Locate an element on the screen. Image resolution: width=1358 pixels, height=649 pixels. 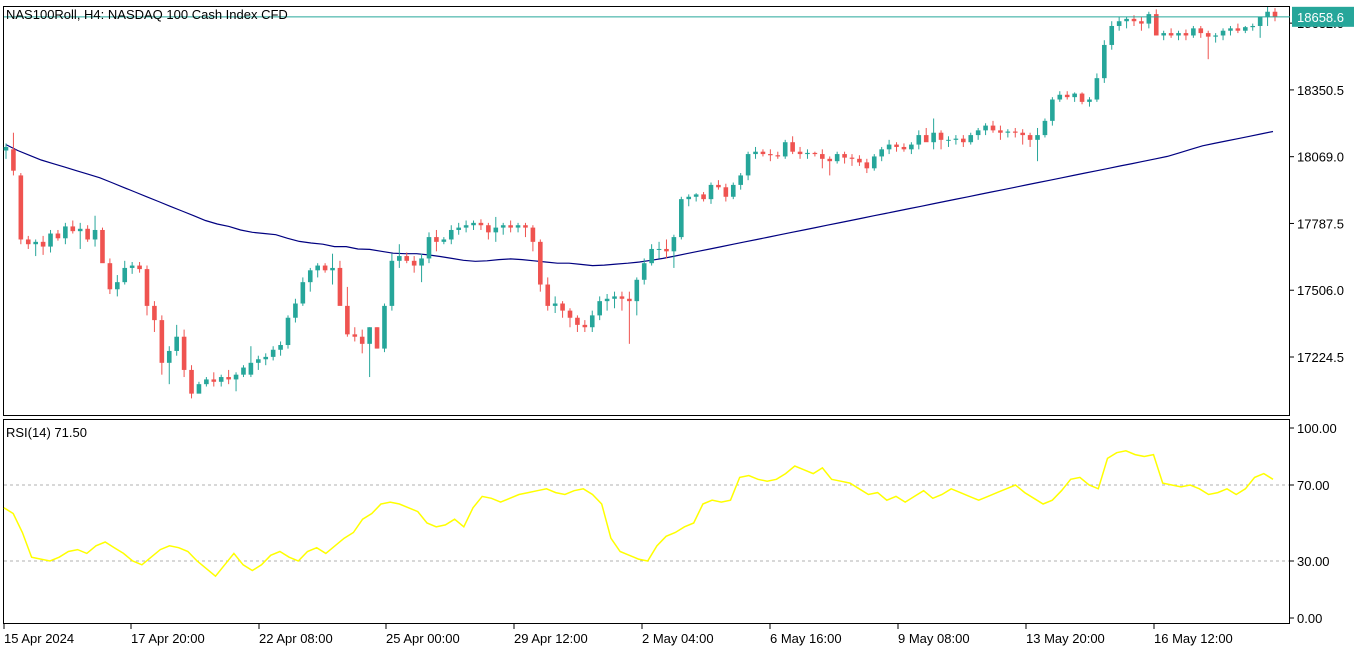
current-price-tag: 18658.6 is located at coordinates (1323, 16).